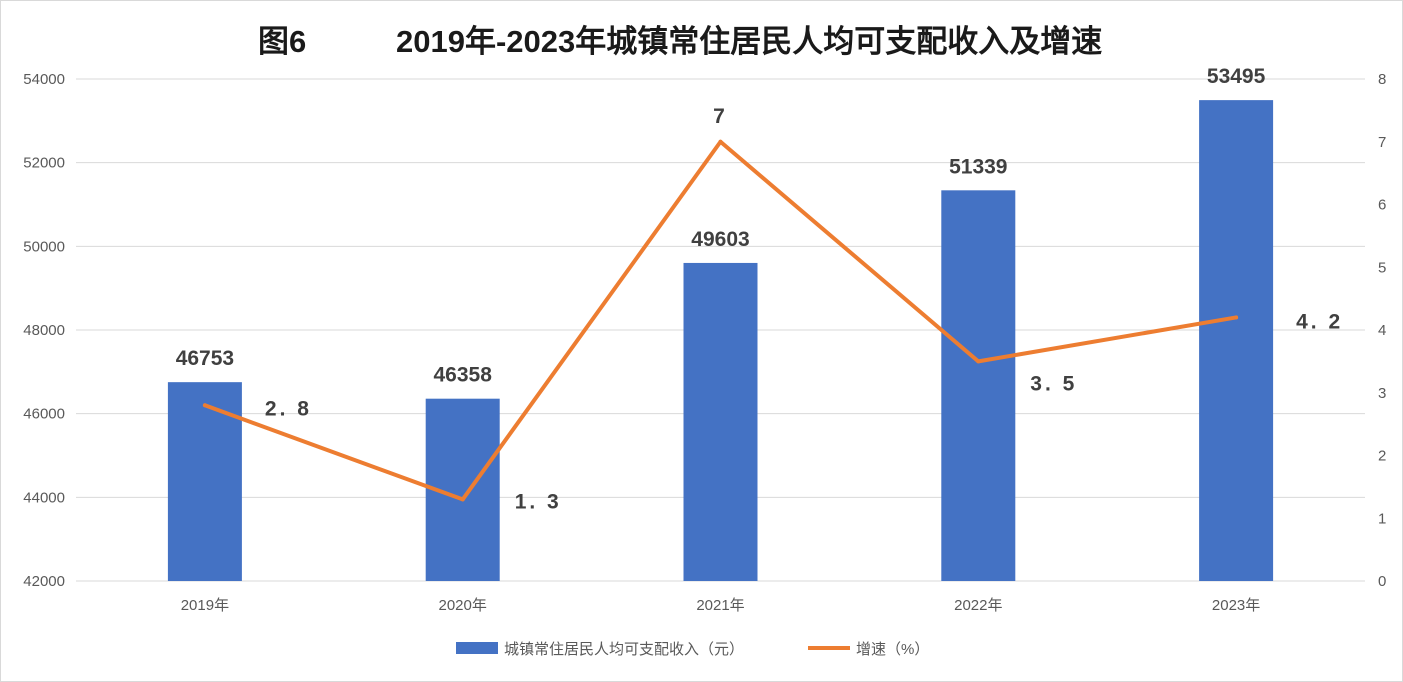 The height and width of the screenshot is (682, 1403). Describe the element at coordinates (463, 605) in the screenshot. I see `x-tick-label: 2020年` at that location.